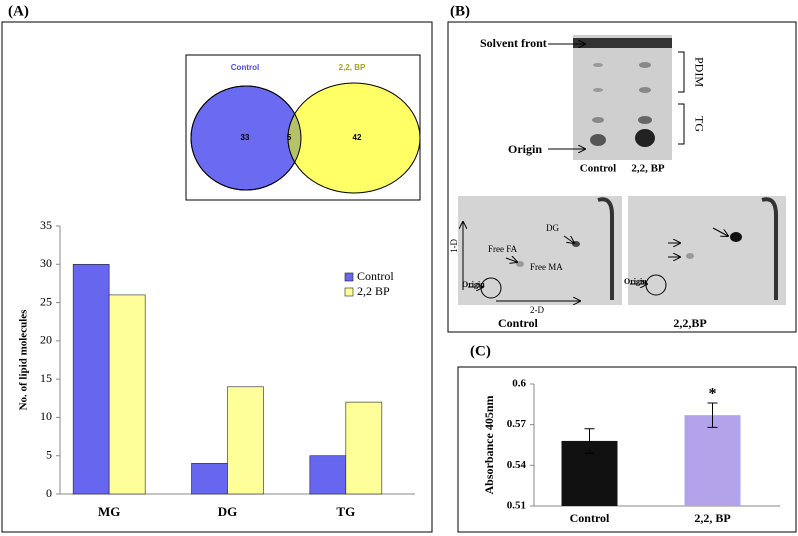  What do you see at coordinates (46, 340) in the screenshot?
I see `y-tick-label: 20` at bounding box center [46, 340].